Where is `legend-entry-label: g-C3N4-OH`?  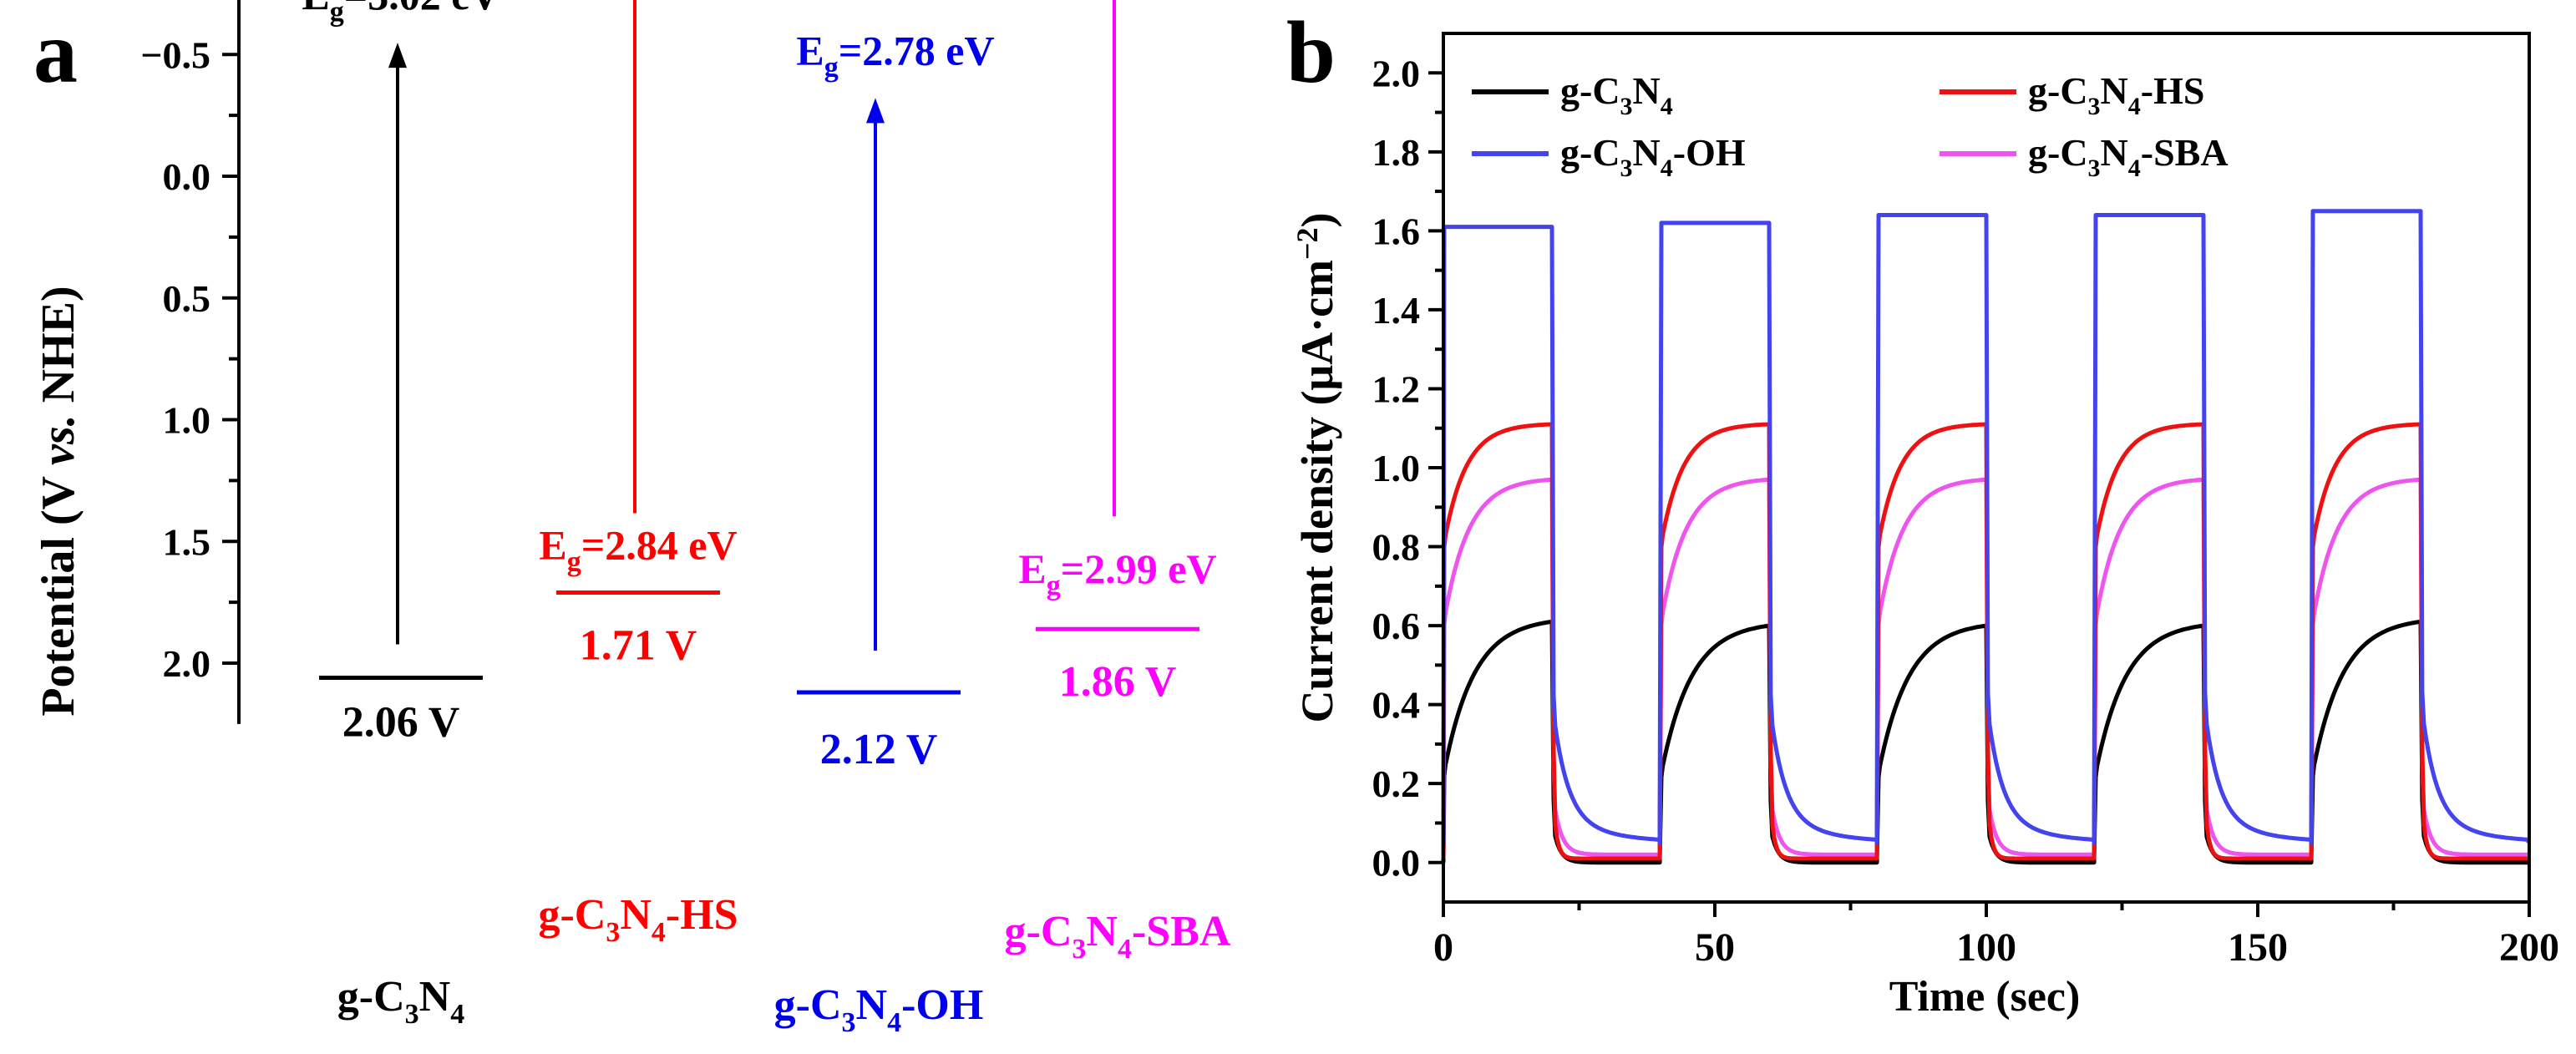
legend-entry-label: g-C3N4-OH is located at coordinates (1653, 156).